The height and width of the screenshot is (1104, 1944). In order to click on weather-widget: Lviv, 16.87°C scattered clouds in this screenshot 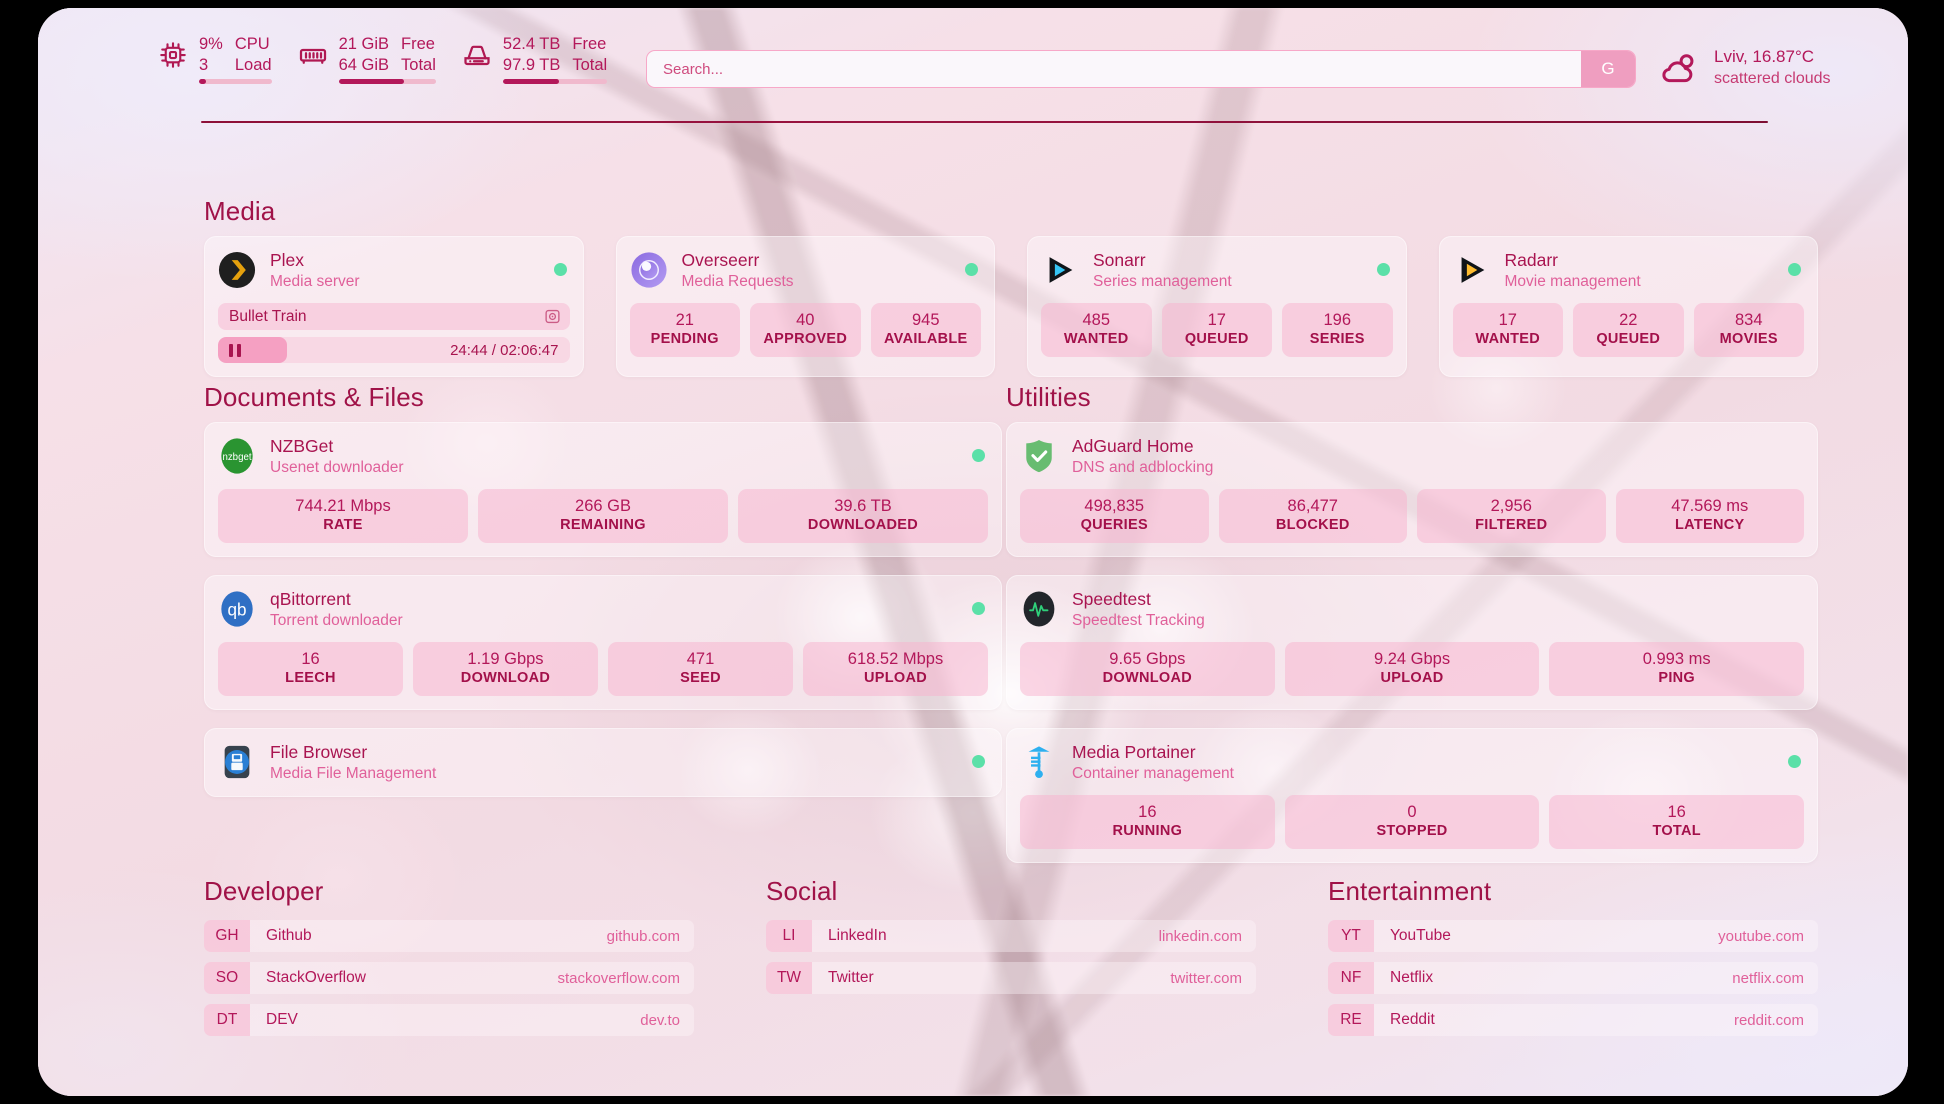, I will do `click(1744, 67)`.